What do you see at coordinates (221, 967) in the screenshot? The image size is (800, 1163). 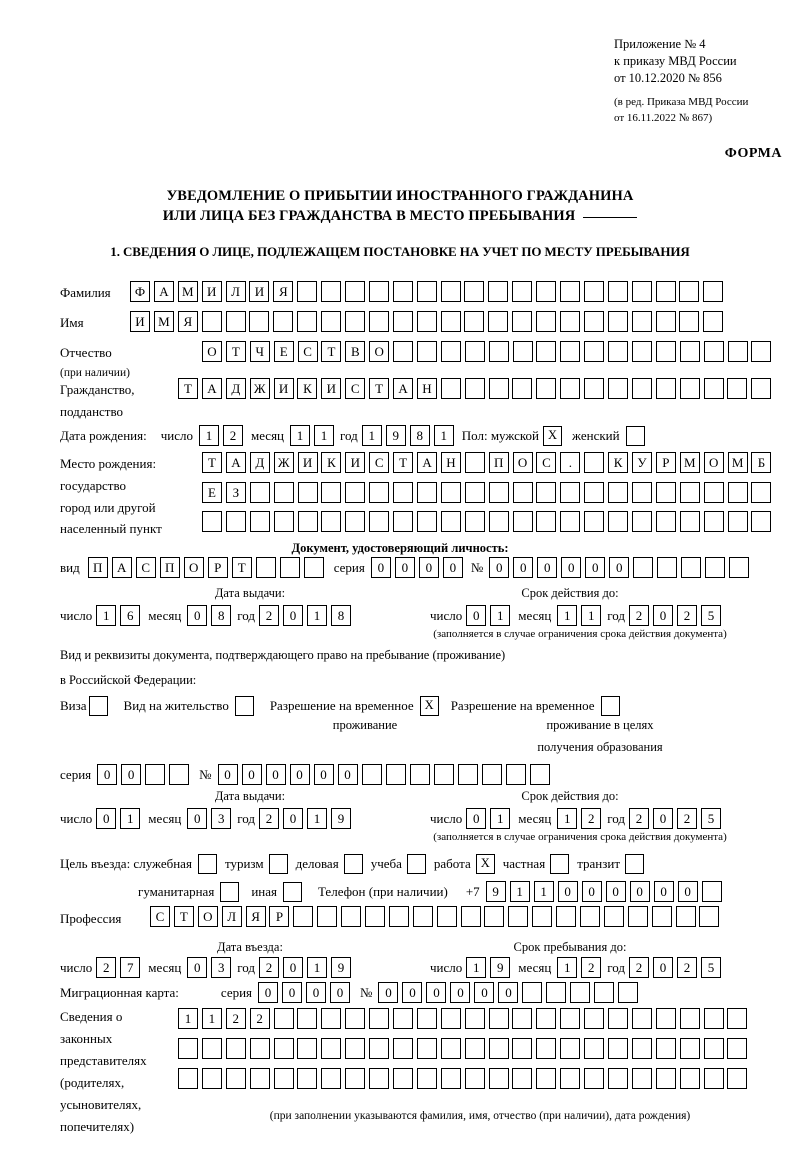 I see `char-cell: 3` at bounding box center [221, 967].